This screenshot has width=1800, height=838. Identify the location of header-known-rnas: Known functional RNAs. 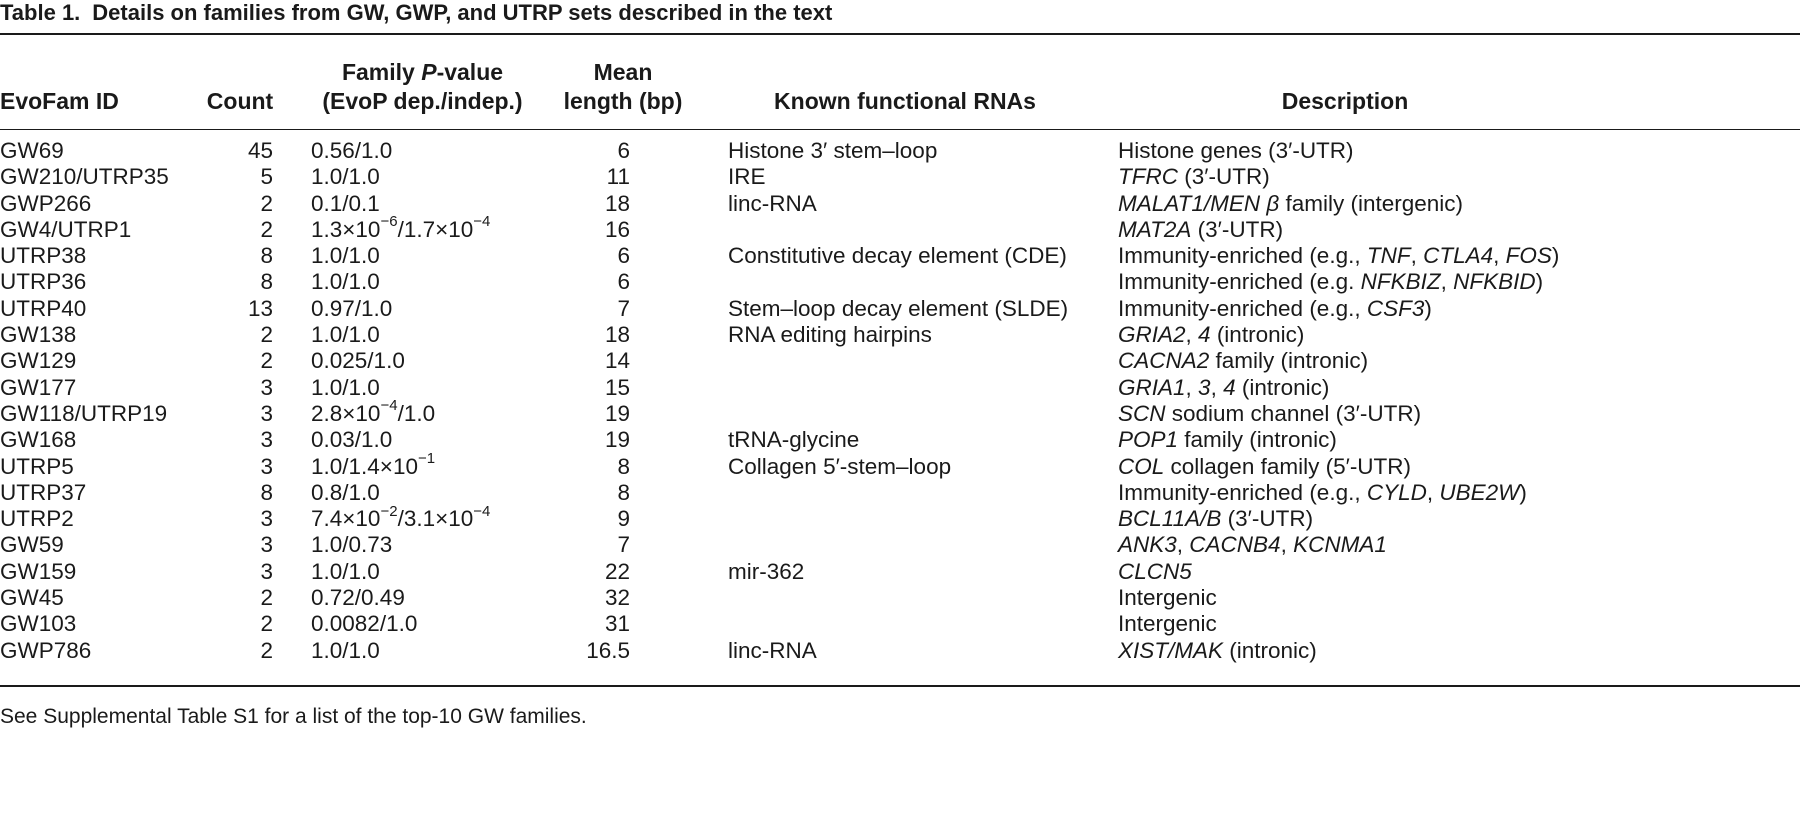
(905, 101).